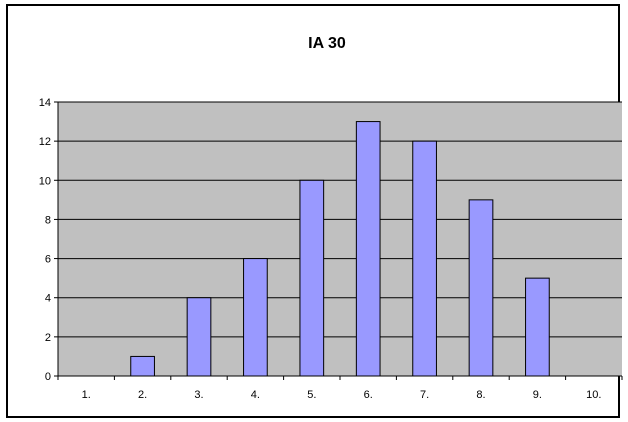  Describe the element at coordinates (327, 43) in the screenshot. I see `chart-title: IA 30` at that location.